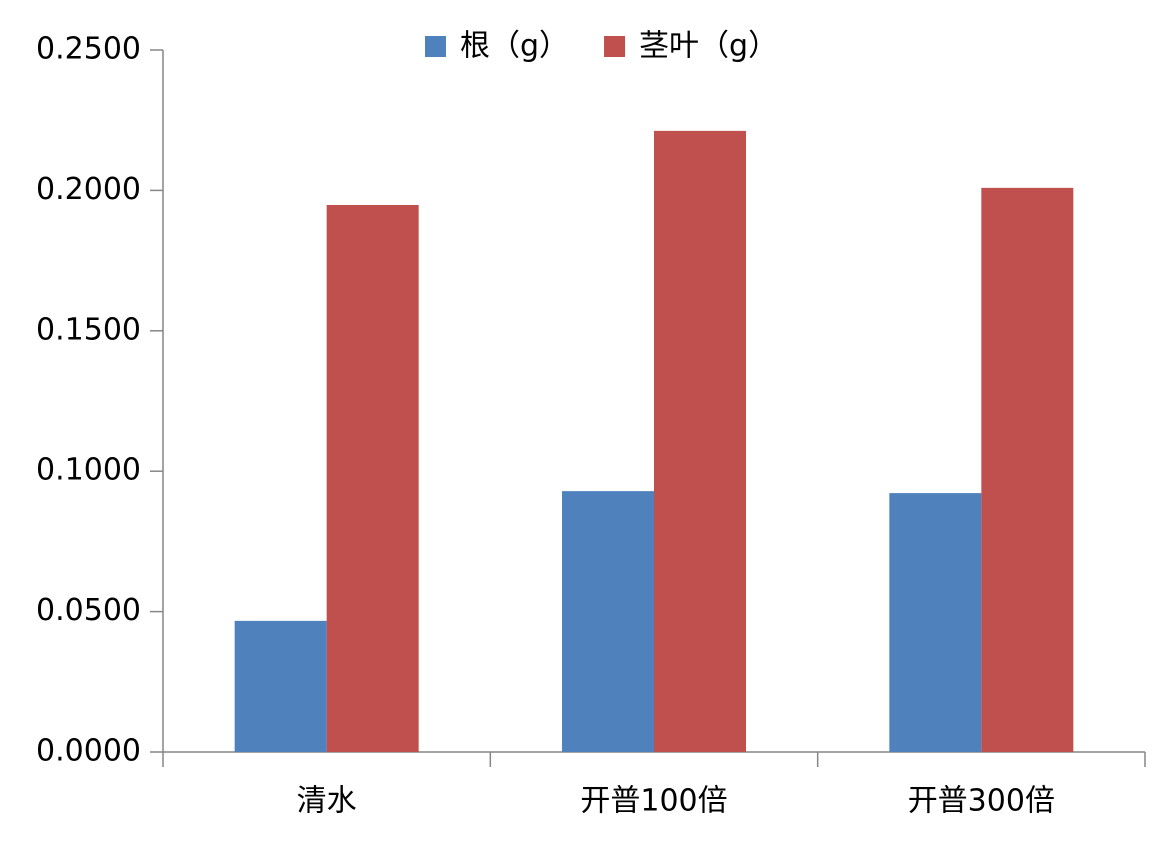 The image size is (1169, 847). I want to click on x-tick-label: 清水, so click(327, 801).